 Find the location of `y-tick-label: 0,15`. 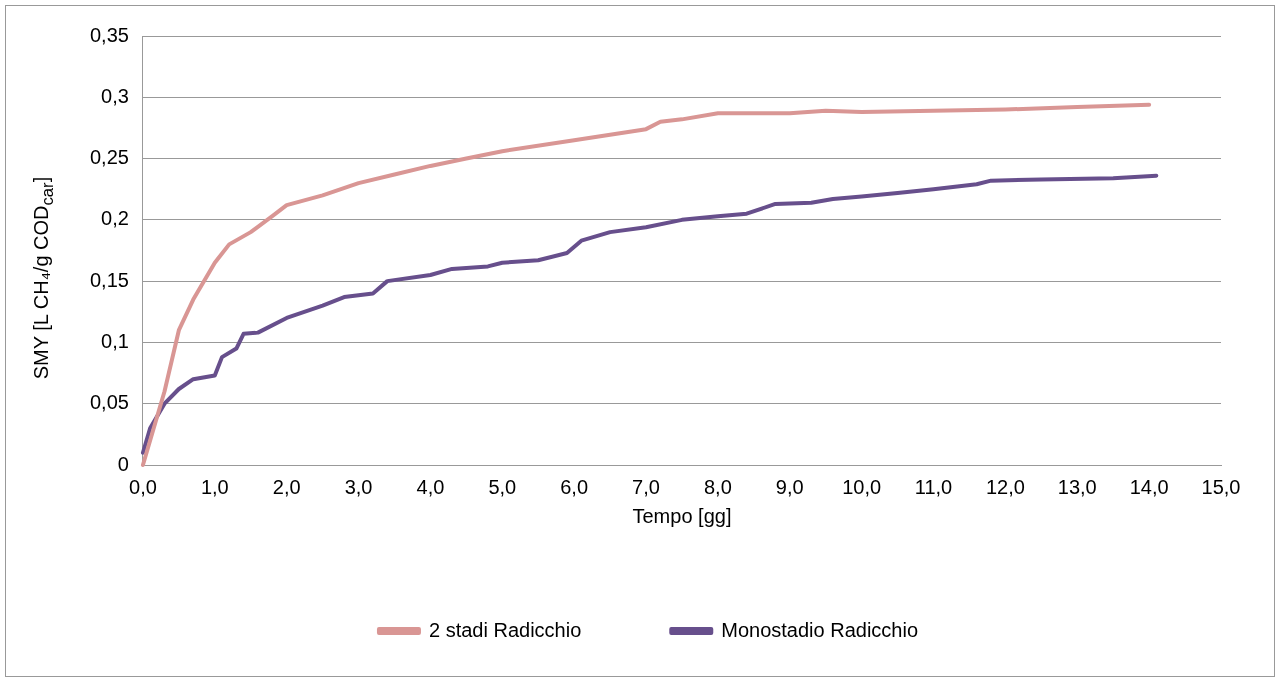

y-tick-label: 0,15 is located at coordinates (109, 279).